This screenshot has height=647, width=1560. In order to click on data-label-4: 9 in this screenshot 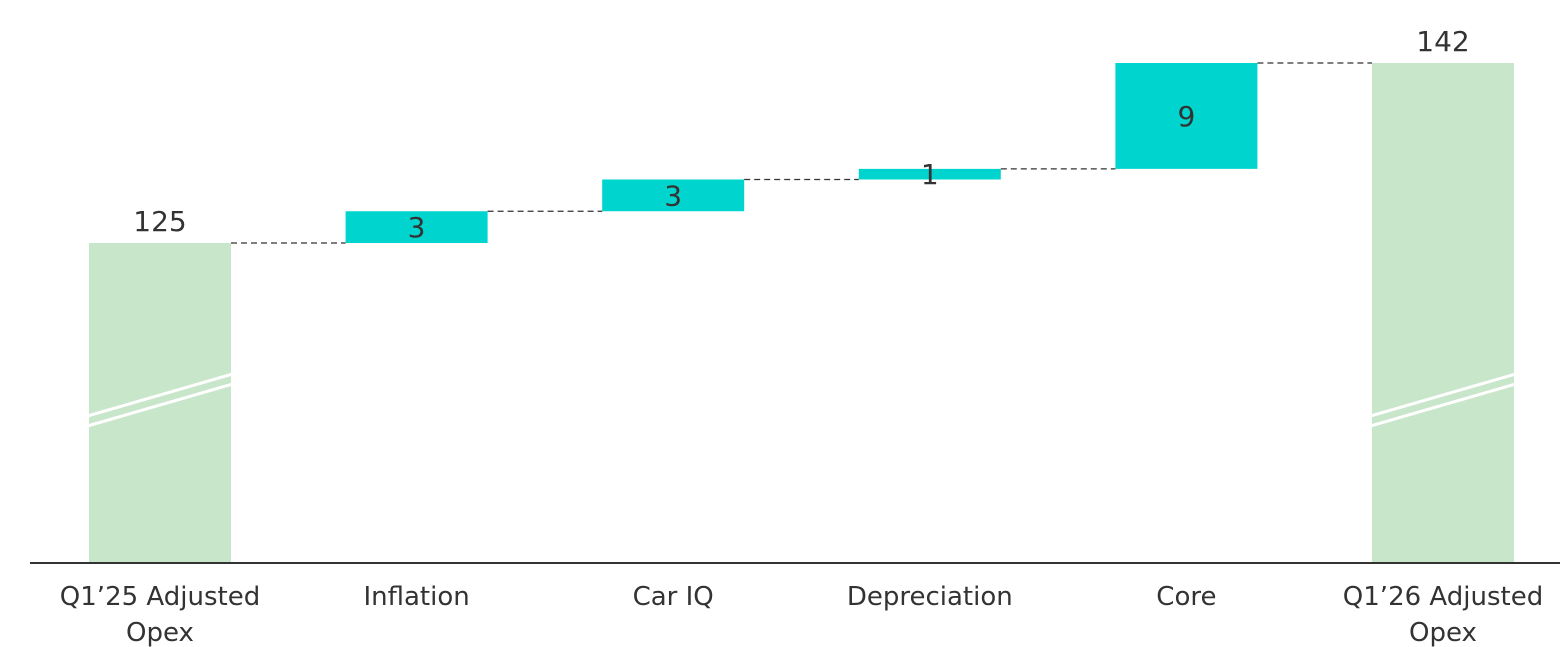, I will do `click(1186, 116)`.